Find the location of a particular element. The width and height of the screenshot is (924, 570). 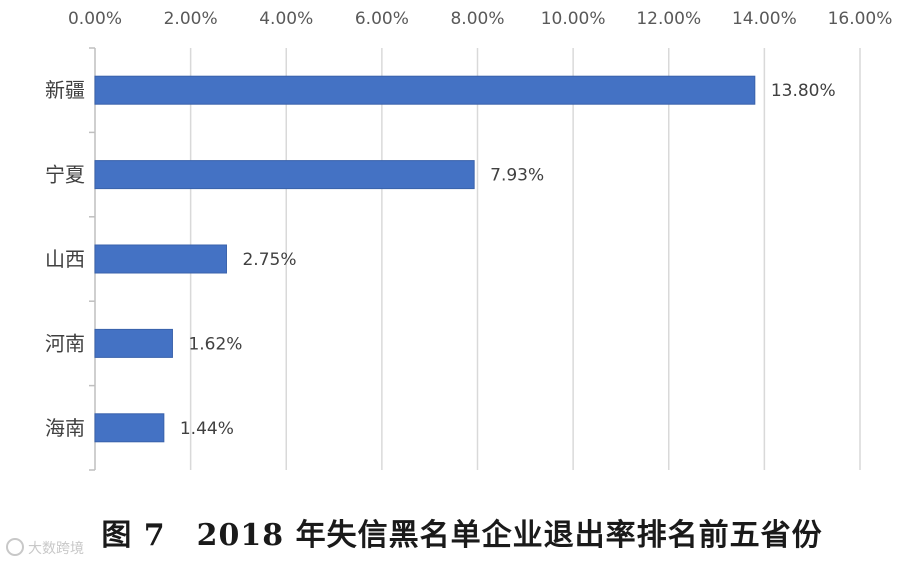

watermark-logo-icon is located at coordinates (15, 547).